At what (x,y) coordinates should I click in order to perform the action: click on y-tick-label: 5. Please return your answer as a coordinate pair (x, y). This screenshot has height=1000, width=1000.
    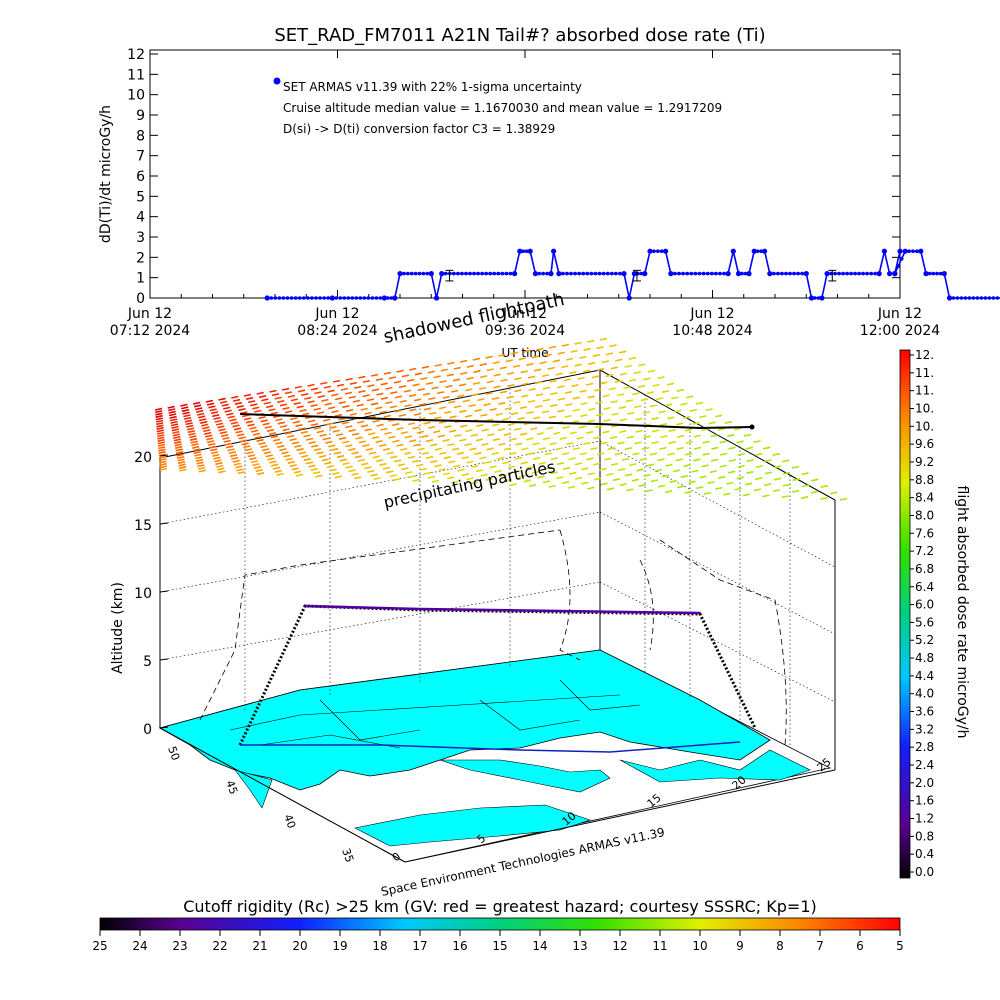
    Looking at the image, I should click on (140, 197).